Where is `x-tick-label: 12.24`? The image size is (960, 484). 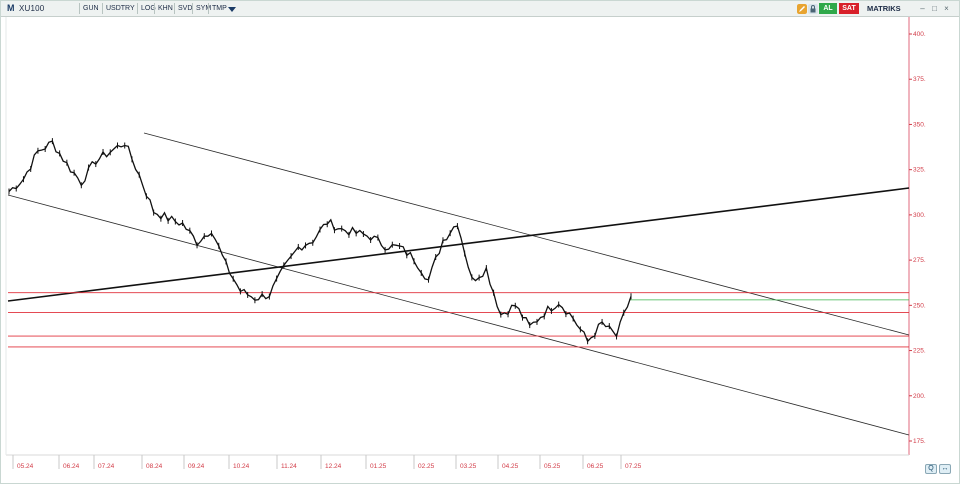 x-tick-label: 12.24 is located at coordinates (333, 466).